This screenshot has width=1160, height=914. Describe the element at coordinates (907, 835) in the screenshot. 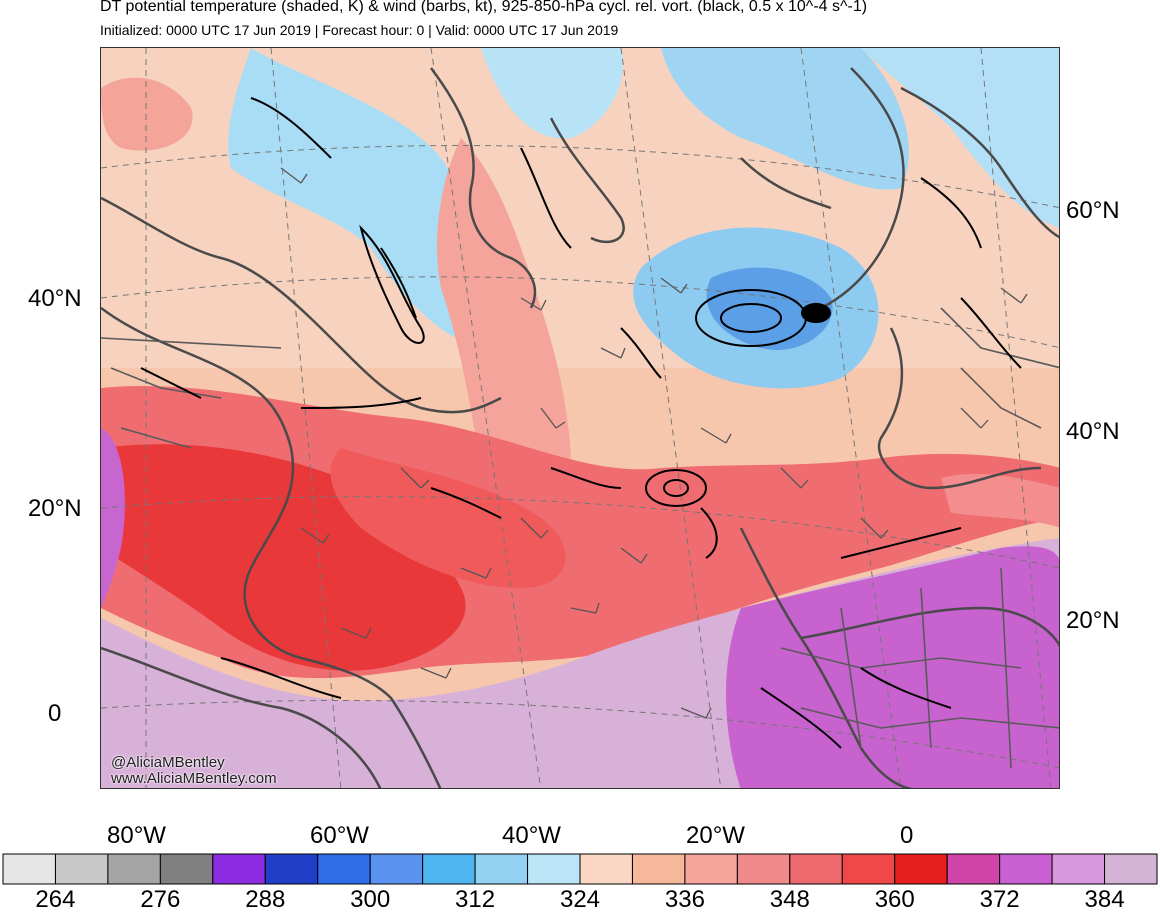

I see `lon-label-0: 0` at that location.